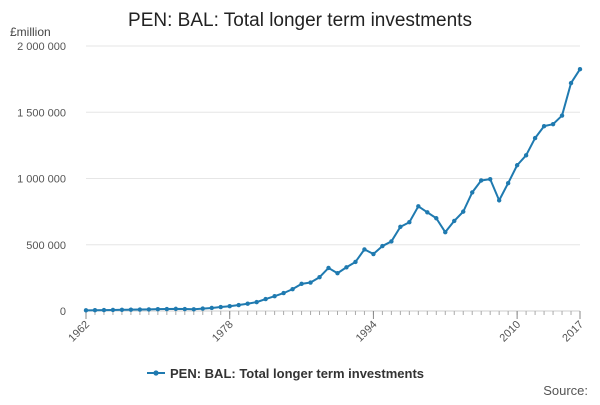  I want to click on legend-marker-swatch, so click(156, 373).